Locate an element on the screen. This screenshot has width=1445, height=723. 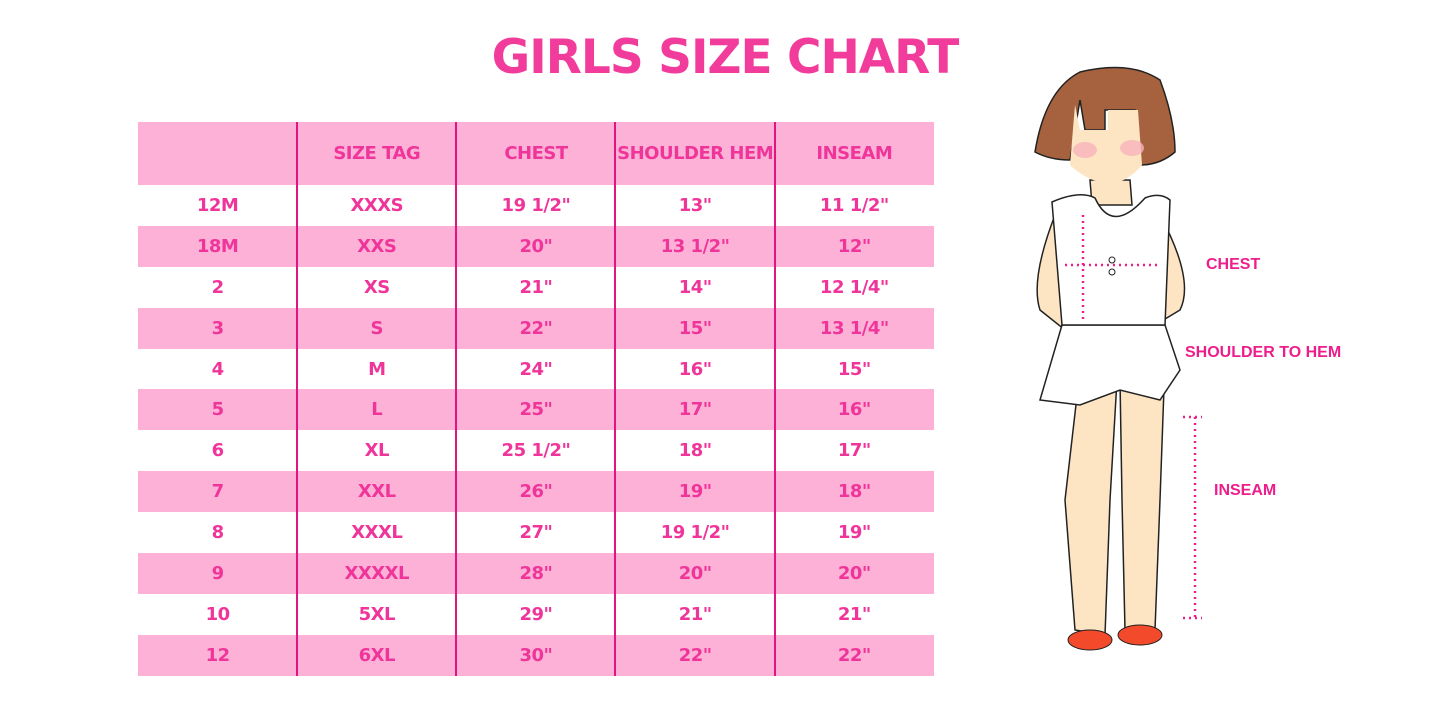
header-cell: SIZE TAG is located at coordinates (377, 153).